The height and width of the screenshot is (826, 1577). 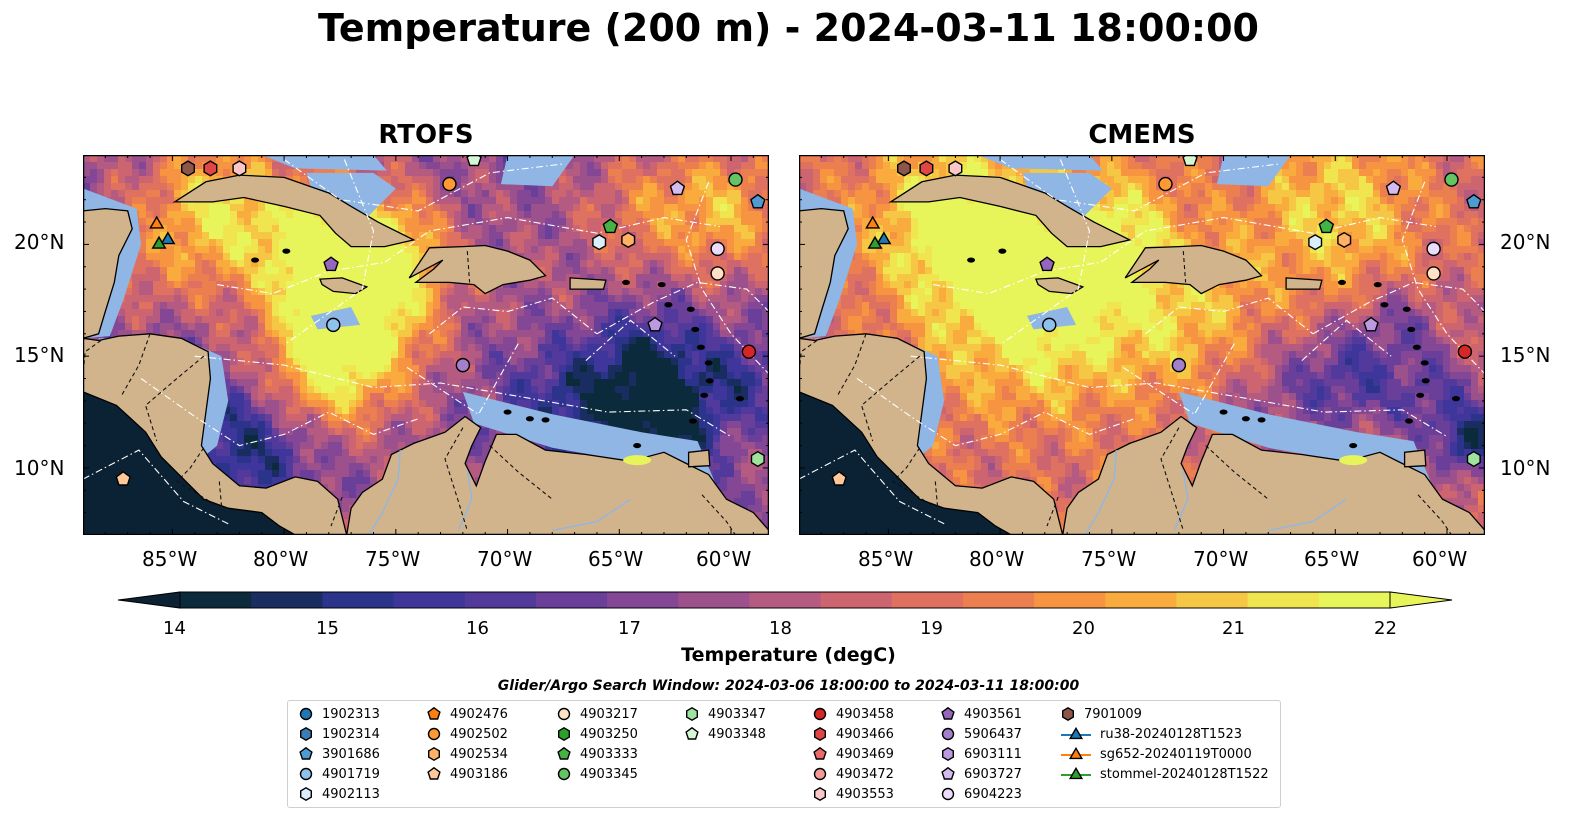 I want to click on legend-item: 4903347, so click(x=725, y=714).